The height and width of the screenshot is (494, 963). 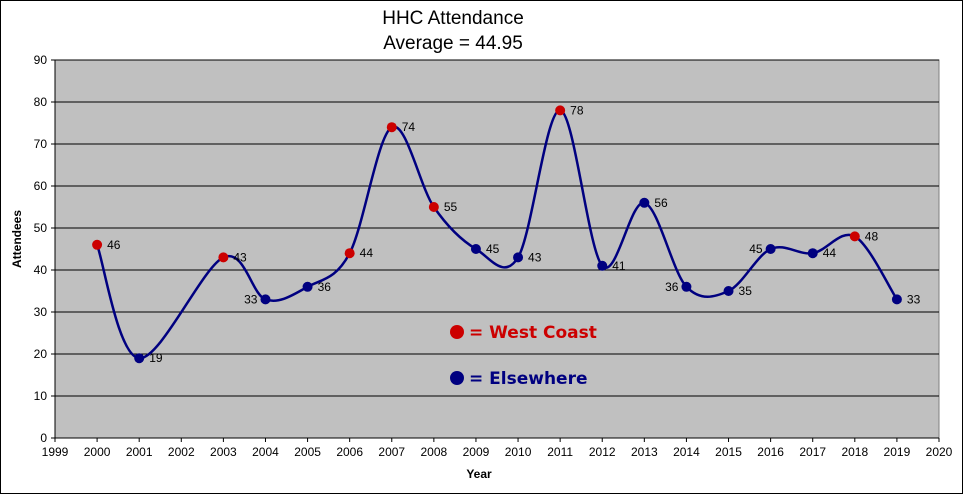 What do you see at coordinates (114, 245) in the screenshot?
I see `data-label: 46` at bounding box center [114, 245].